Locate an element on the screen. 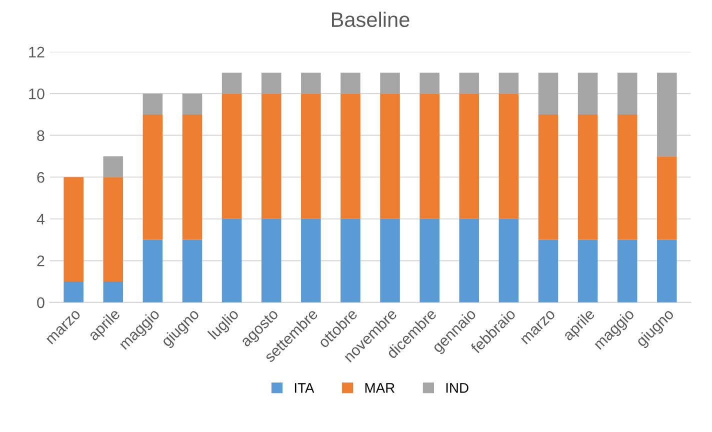  y-tick-label: 10 is located at coordinates (36, 94).